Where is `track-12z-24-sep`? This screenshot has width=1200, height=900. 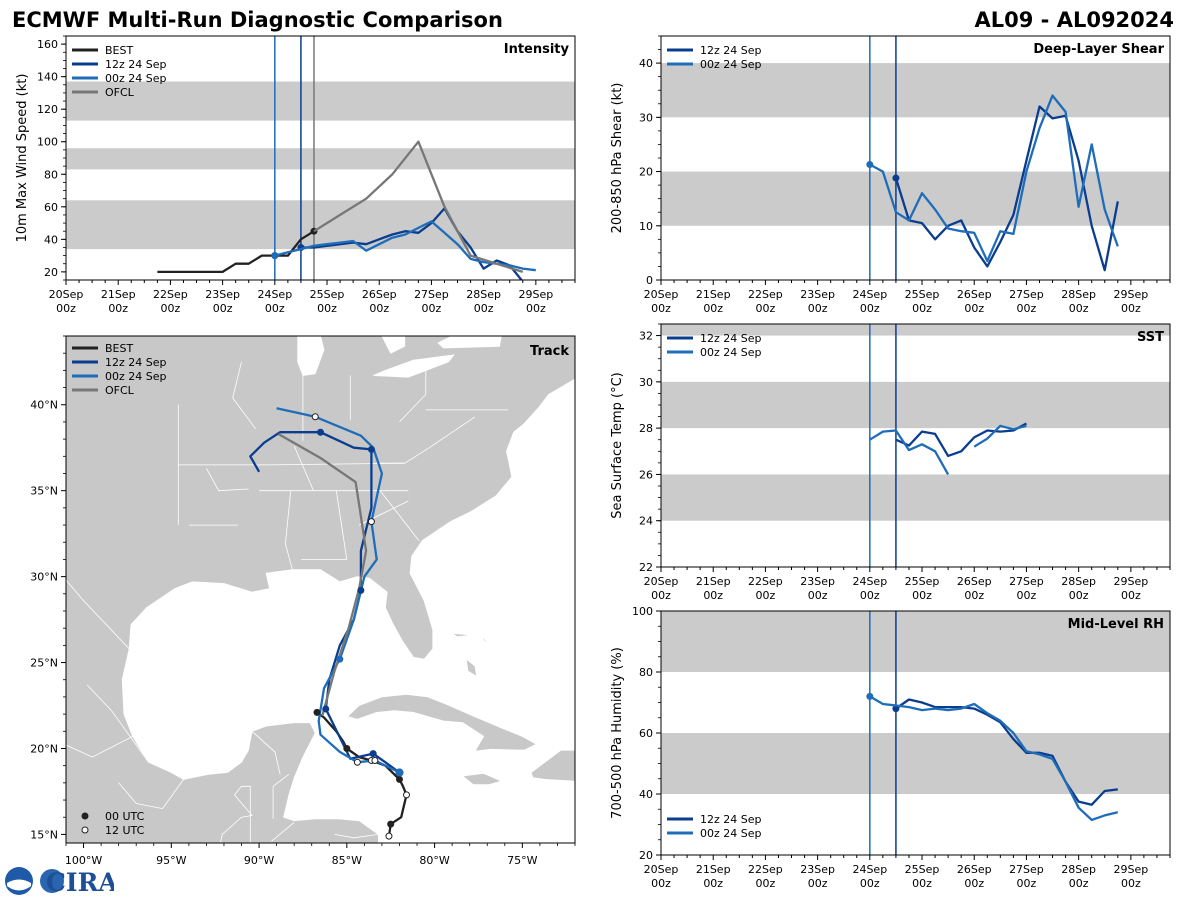
track-12z-24-sep is located at coordinates (325, 602).